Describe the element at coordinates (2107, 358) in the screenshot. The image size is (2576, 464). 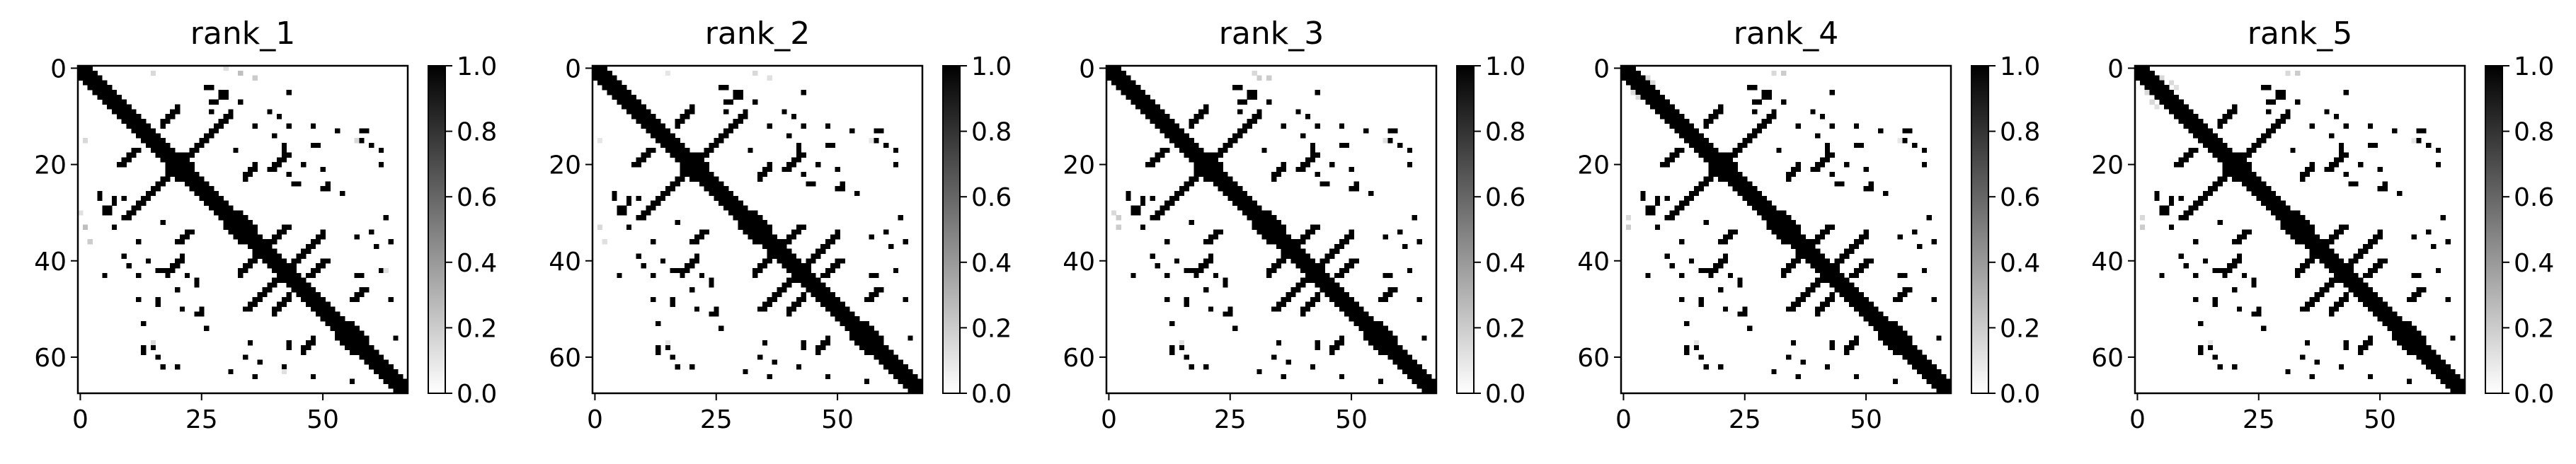
I see `y-tick-label: 60` at that location.